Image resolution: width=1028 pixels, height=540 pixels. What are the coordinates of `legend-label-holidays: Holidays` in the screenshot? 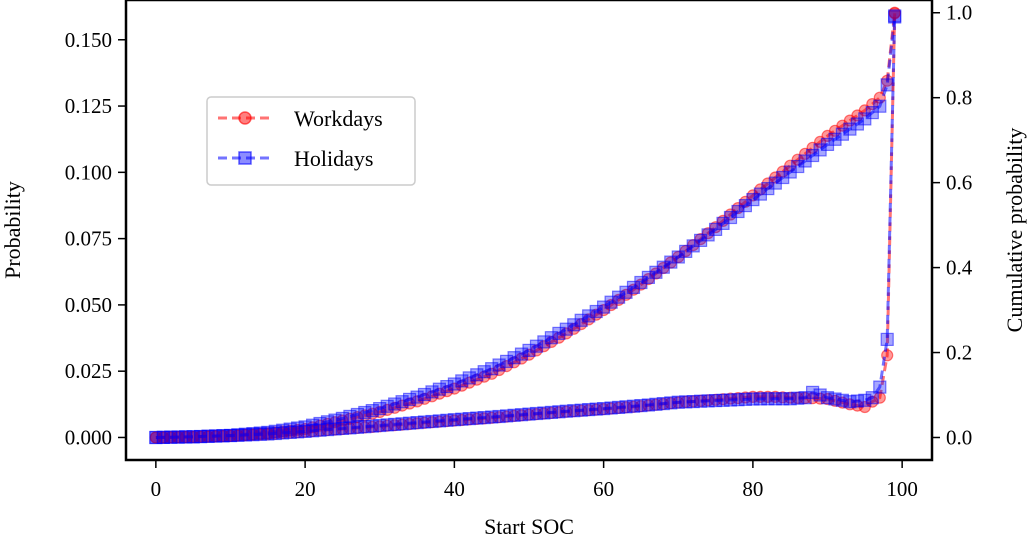 It's located at (333, 158).